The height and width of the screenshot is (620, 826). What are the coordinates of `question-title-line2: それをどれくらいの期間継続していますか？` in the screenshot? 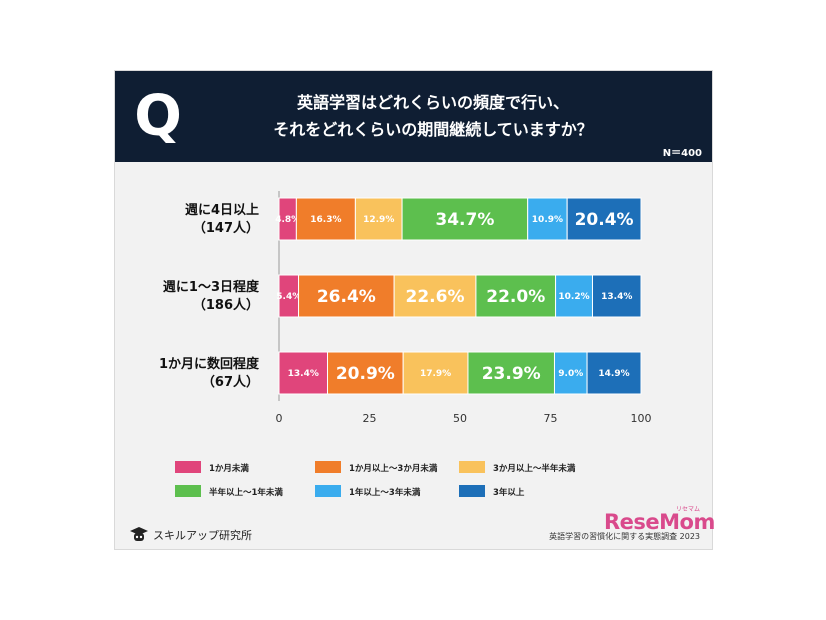 It's located at (433, 129).